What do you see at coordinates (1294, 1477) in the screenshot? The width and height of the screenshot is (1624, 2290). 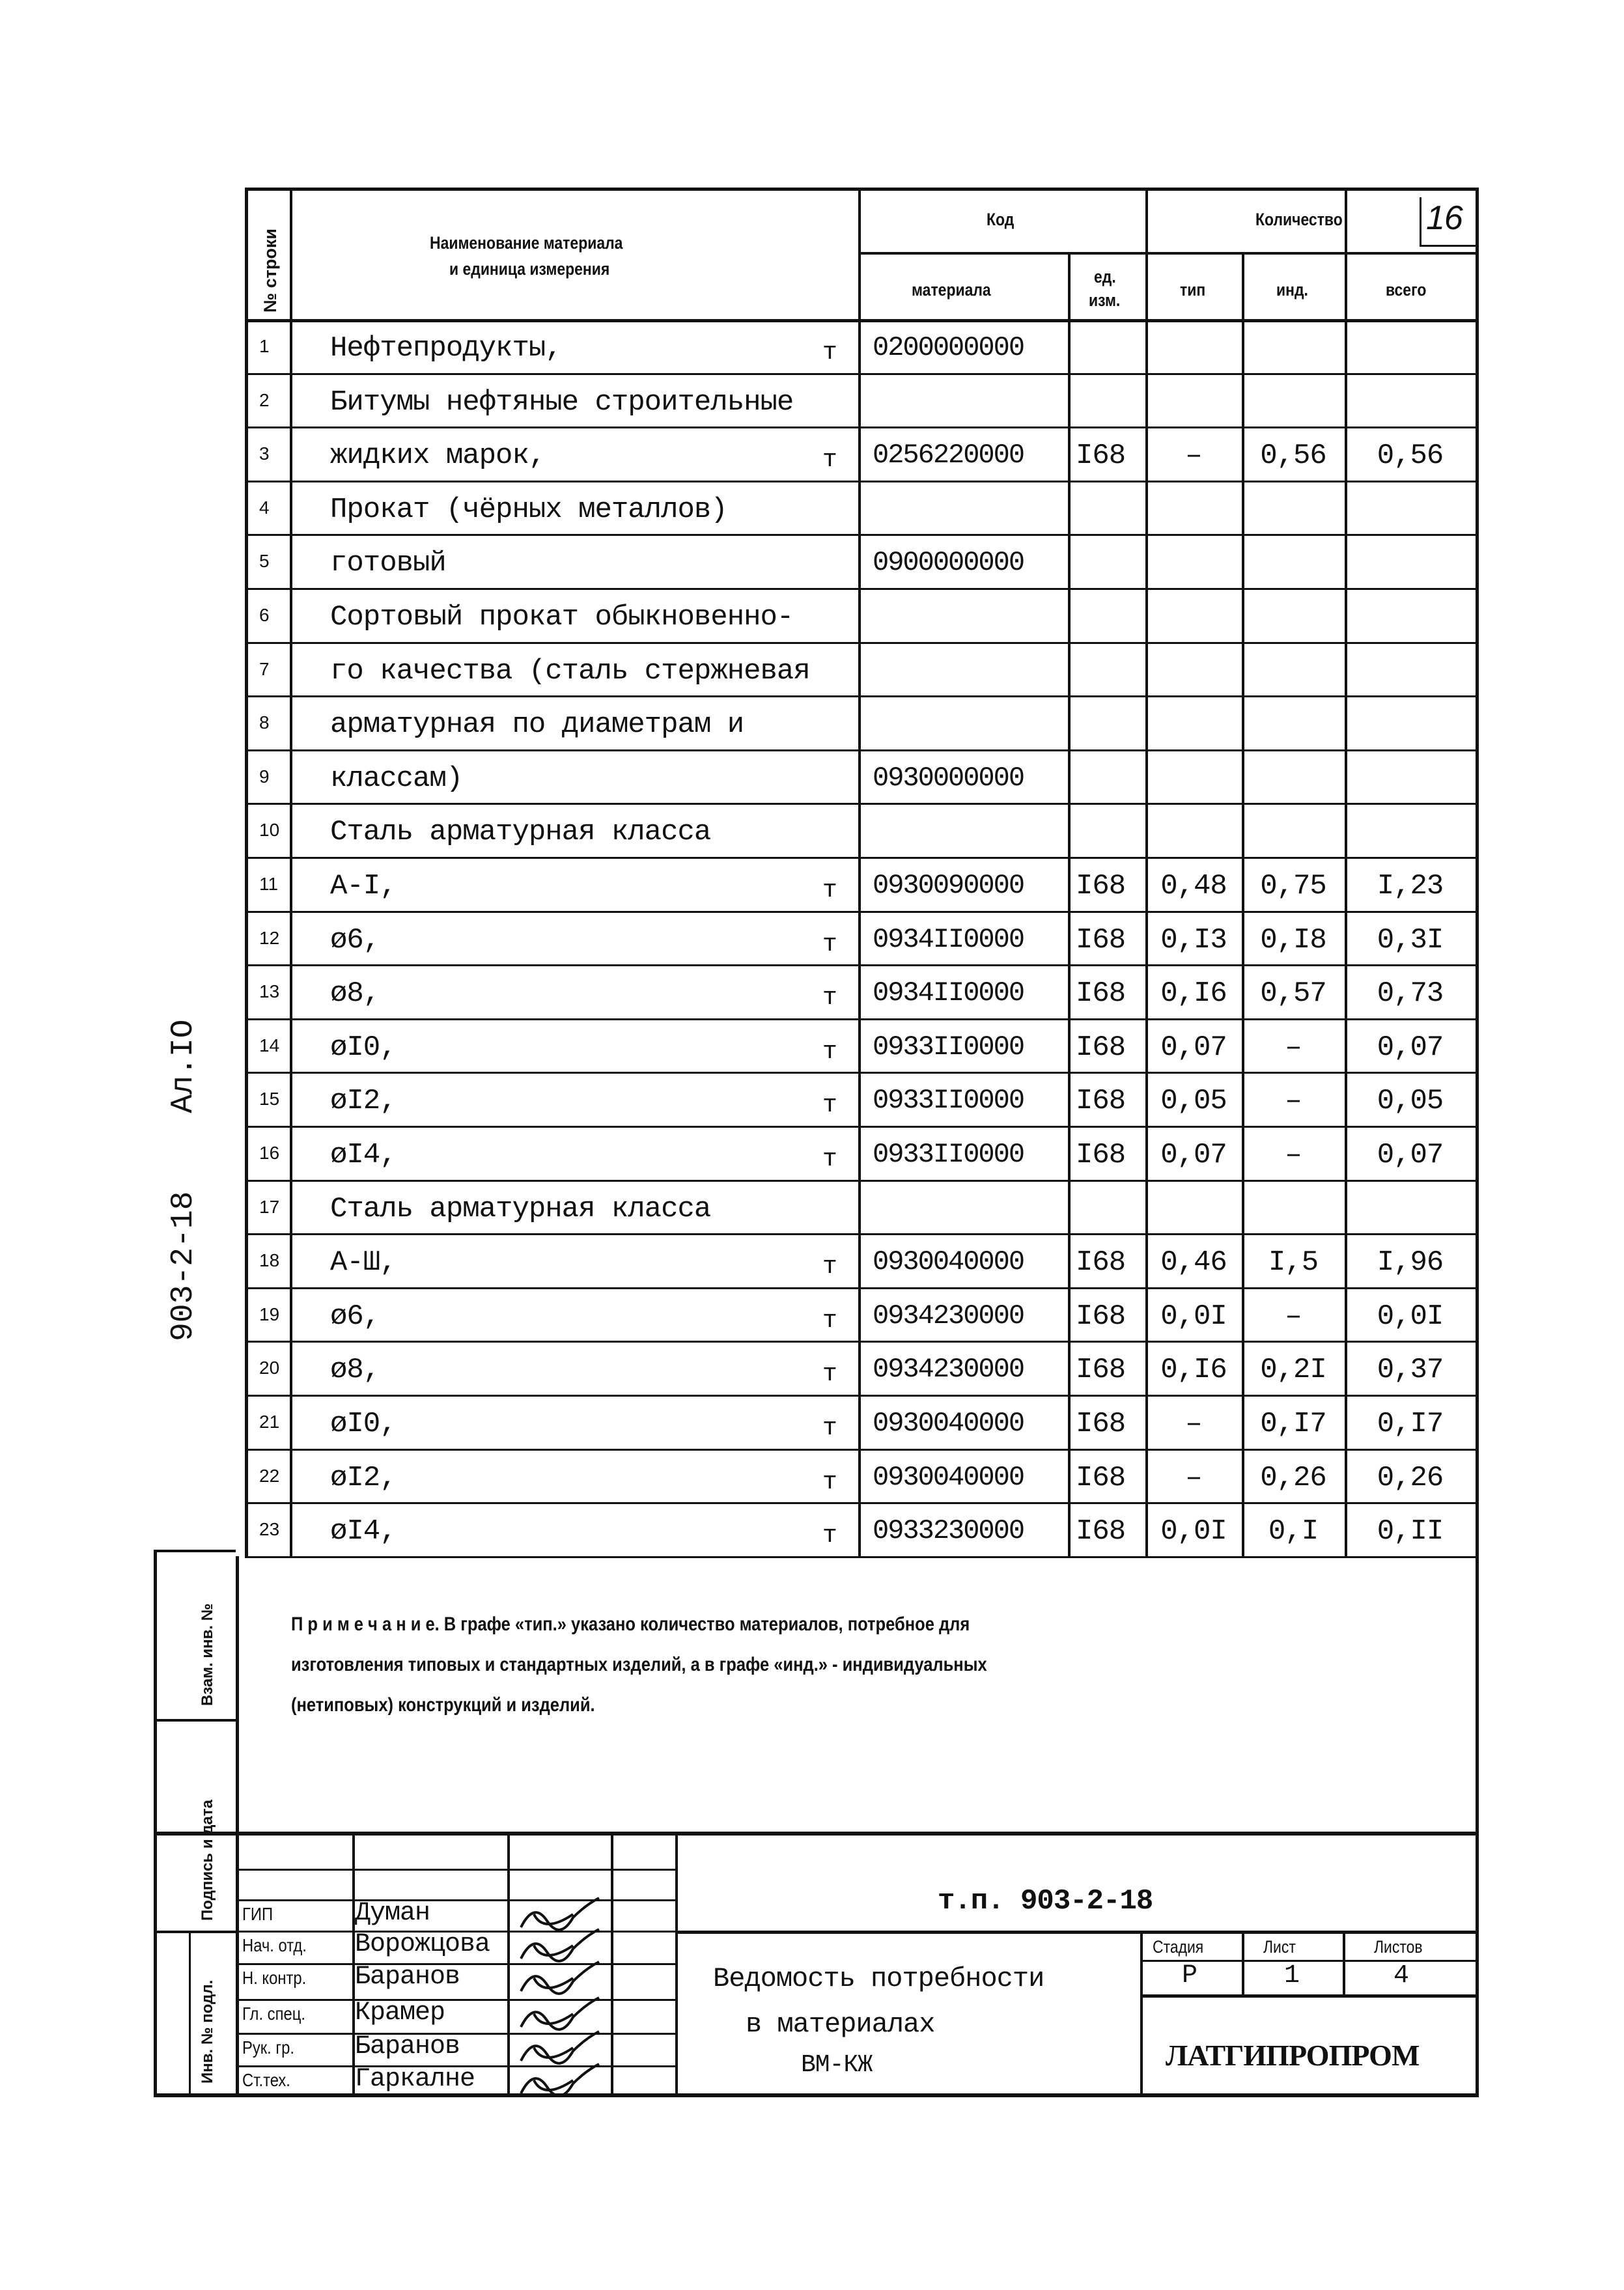 I see `qty-ind: 0,26` at bounding box center [1294, 1477].